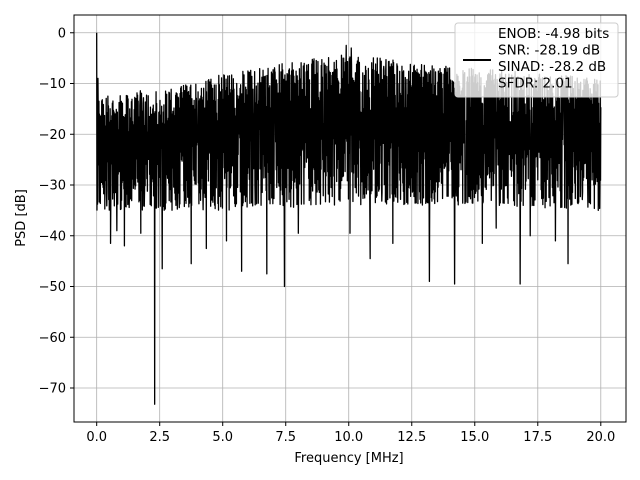 This screenshot has width=640, height=480. Describe the element at coordinates (474, 437) in the screenshot. I see `x-tick-label: 15.0` at that location.